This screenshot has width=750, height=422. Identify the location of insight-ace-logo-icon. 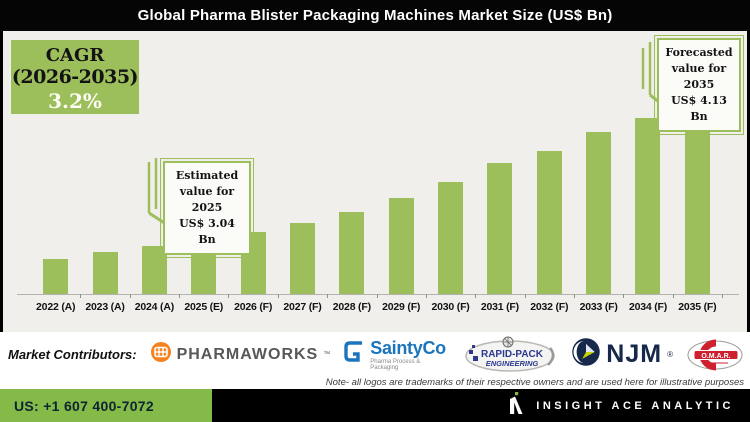
(515, 405).